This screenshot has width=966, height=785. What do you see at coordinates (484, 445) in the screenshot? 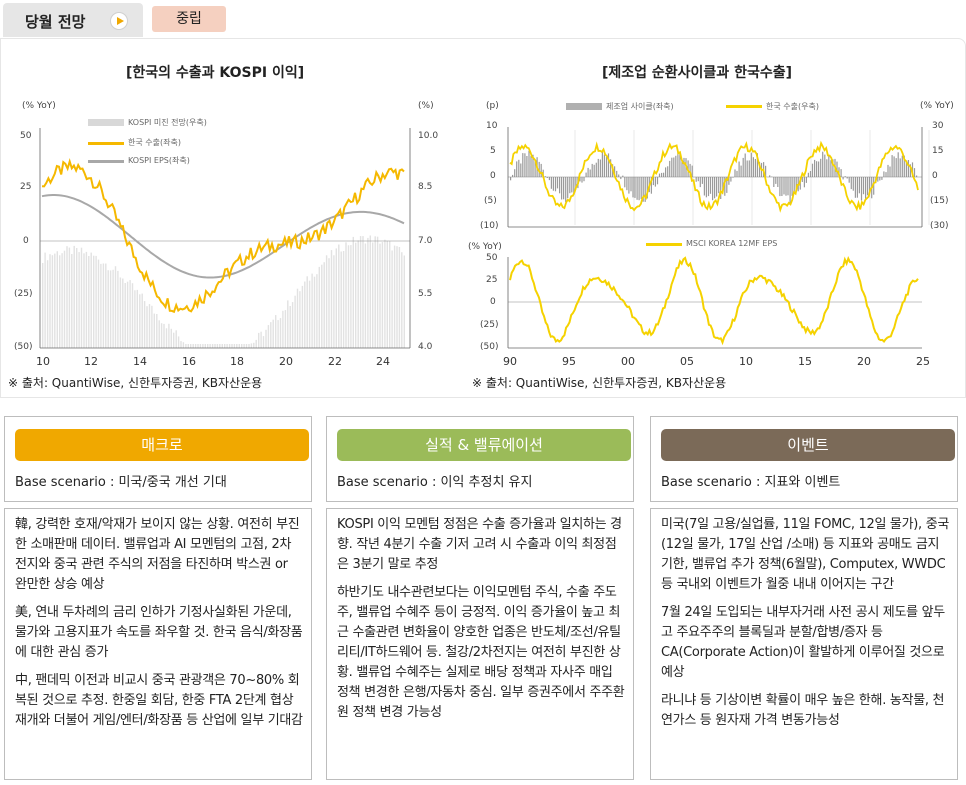
I see `earnings-header: 실적 & 밸류에이션` at bounding box center [484, 445].